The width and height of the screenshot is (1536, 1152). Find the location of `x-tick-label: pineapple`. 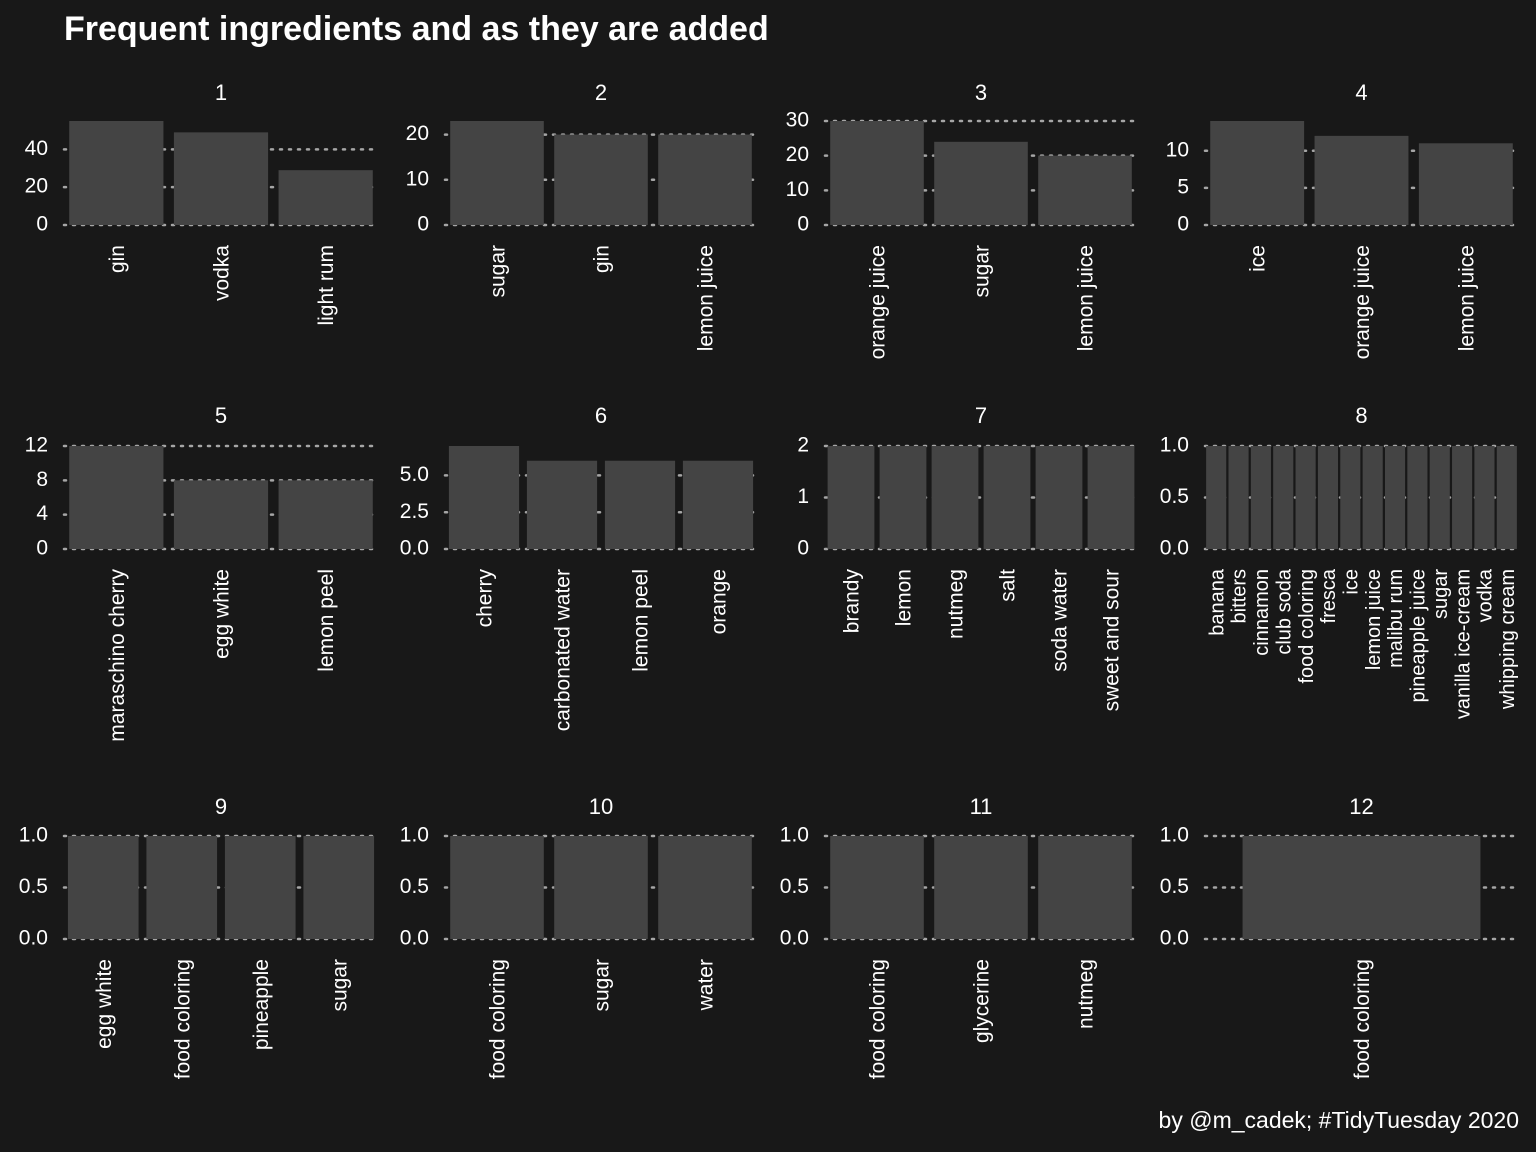

x-tick-label: pineapple is located at coordinates (261, 1004).